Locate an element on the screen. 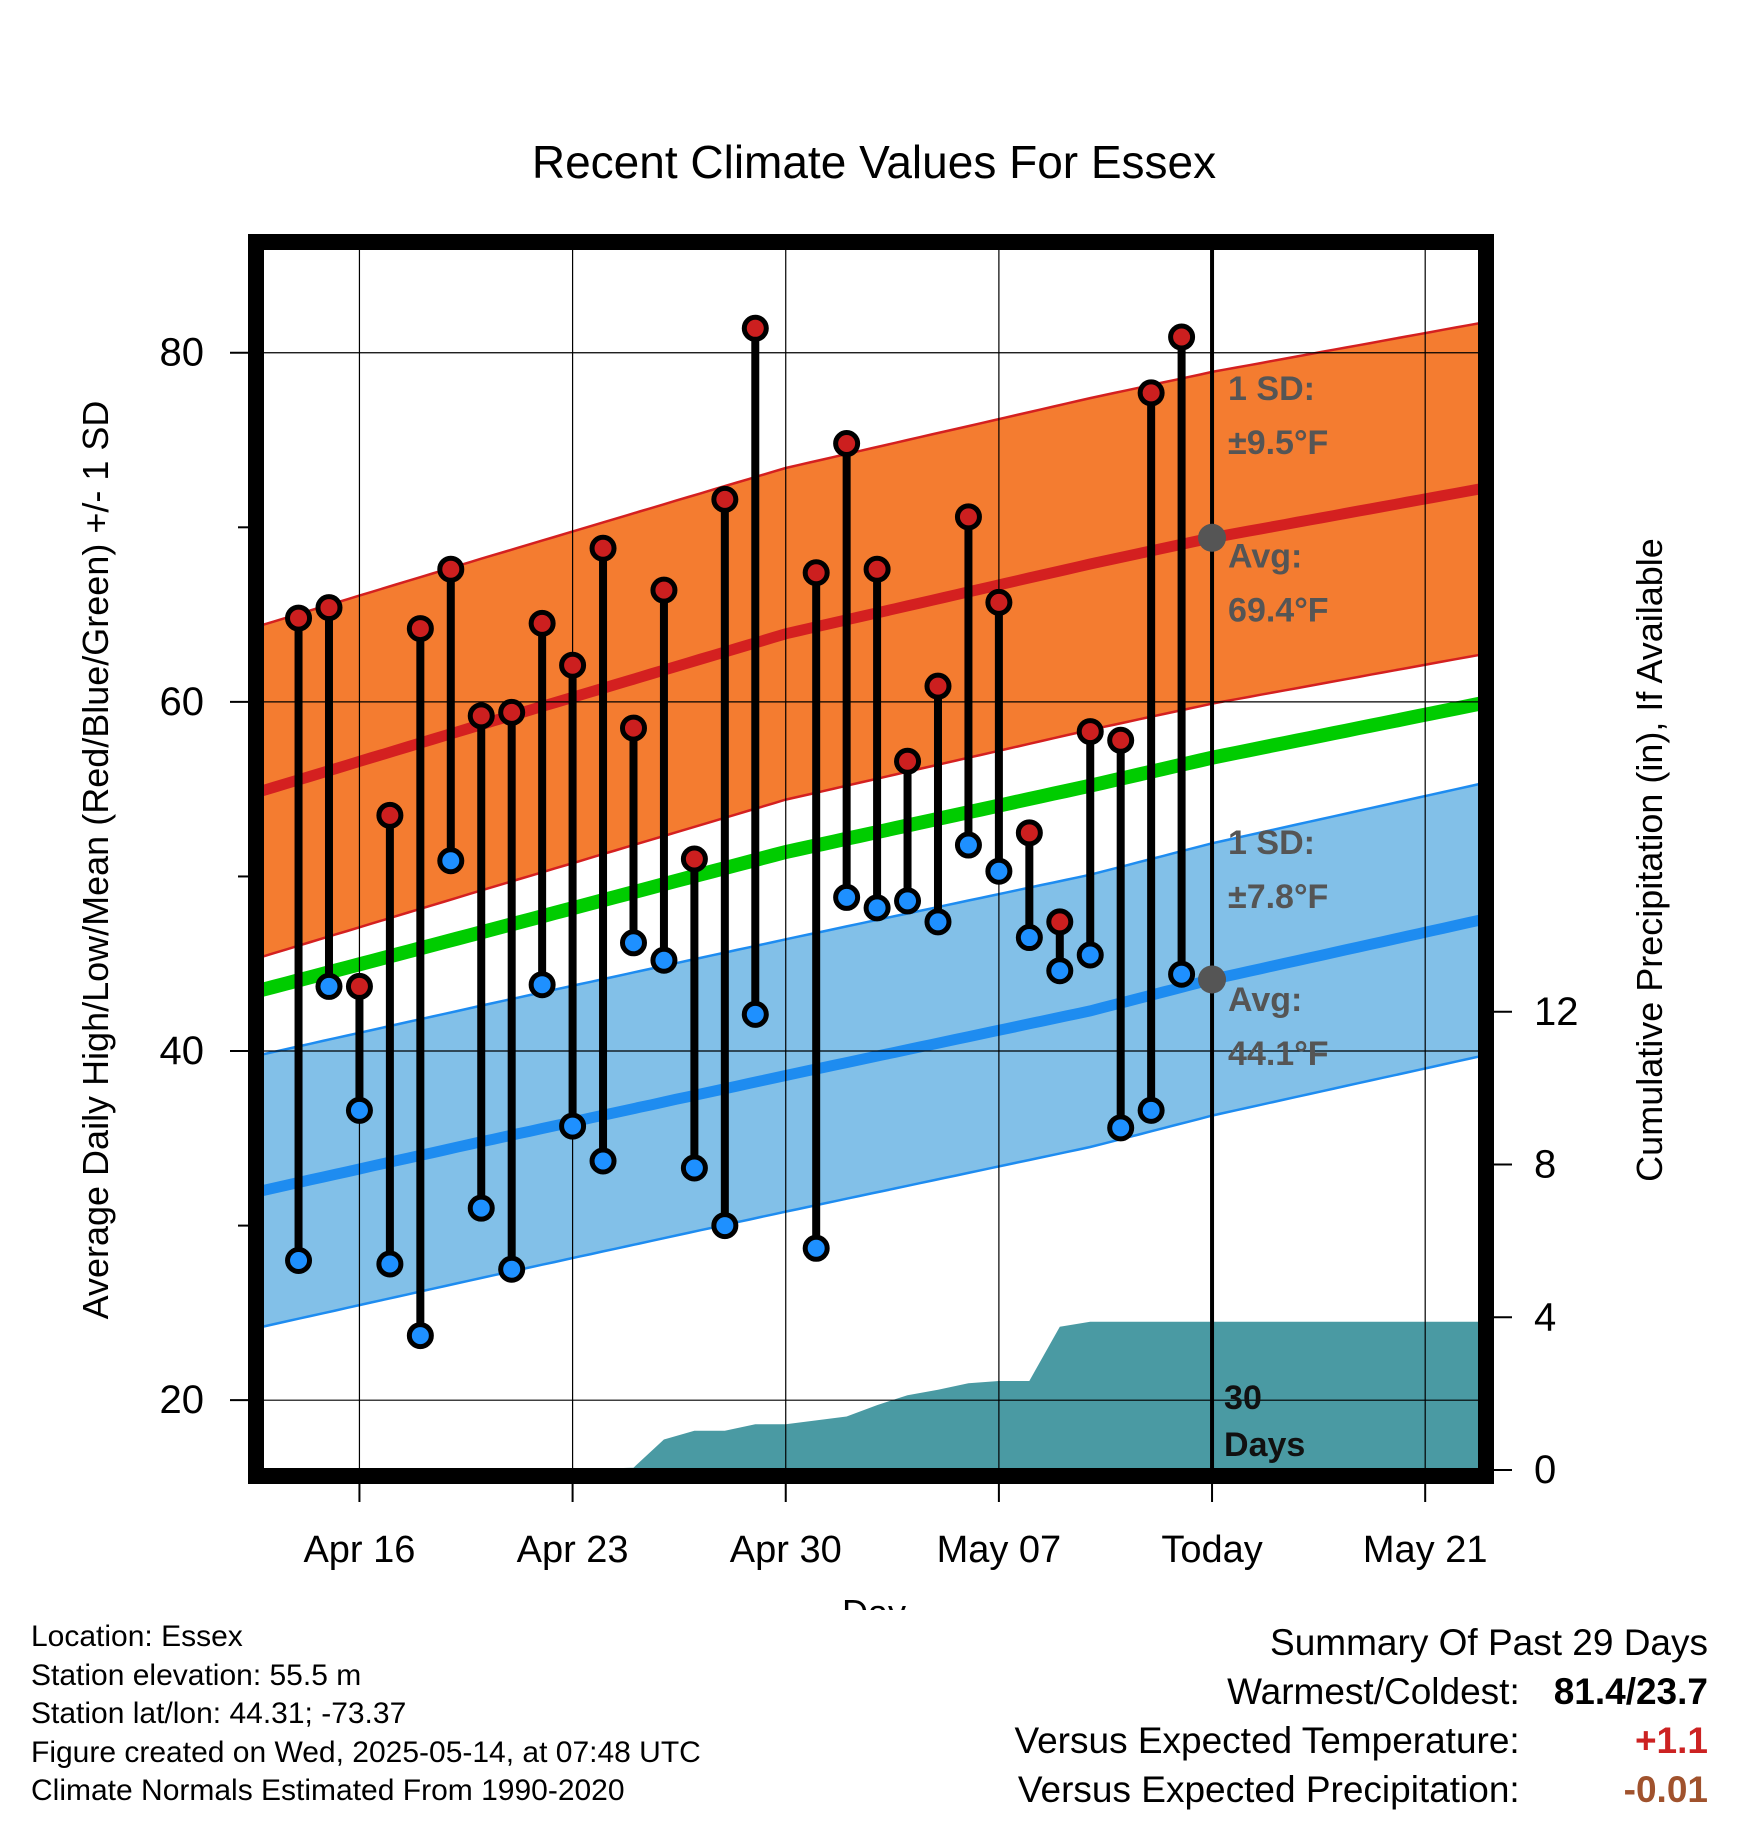 The width and height of the screenshot is (1748, 1828). x-tick-label: May 21 is located at coordinates (1425, 1550).